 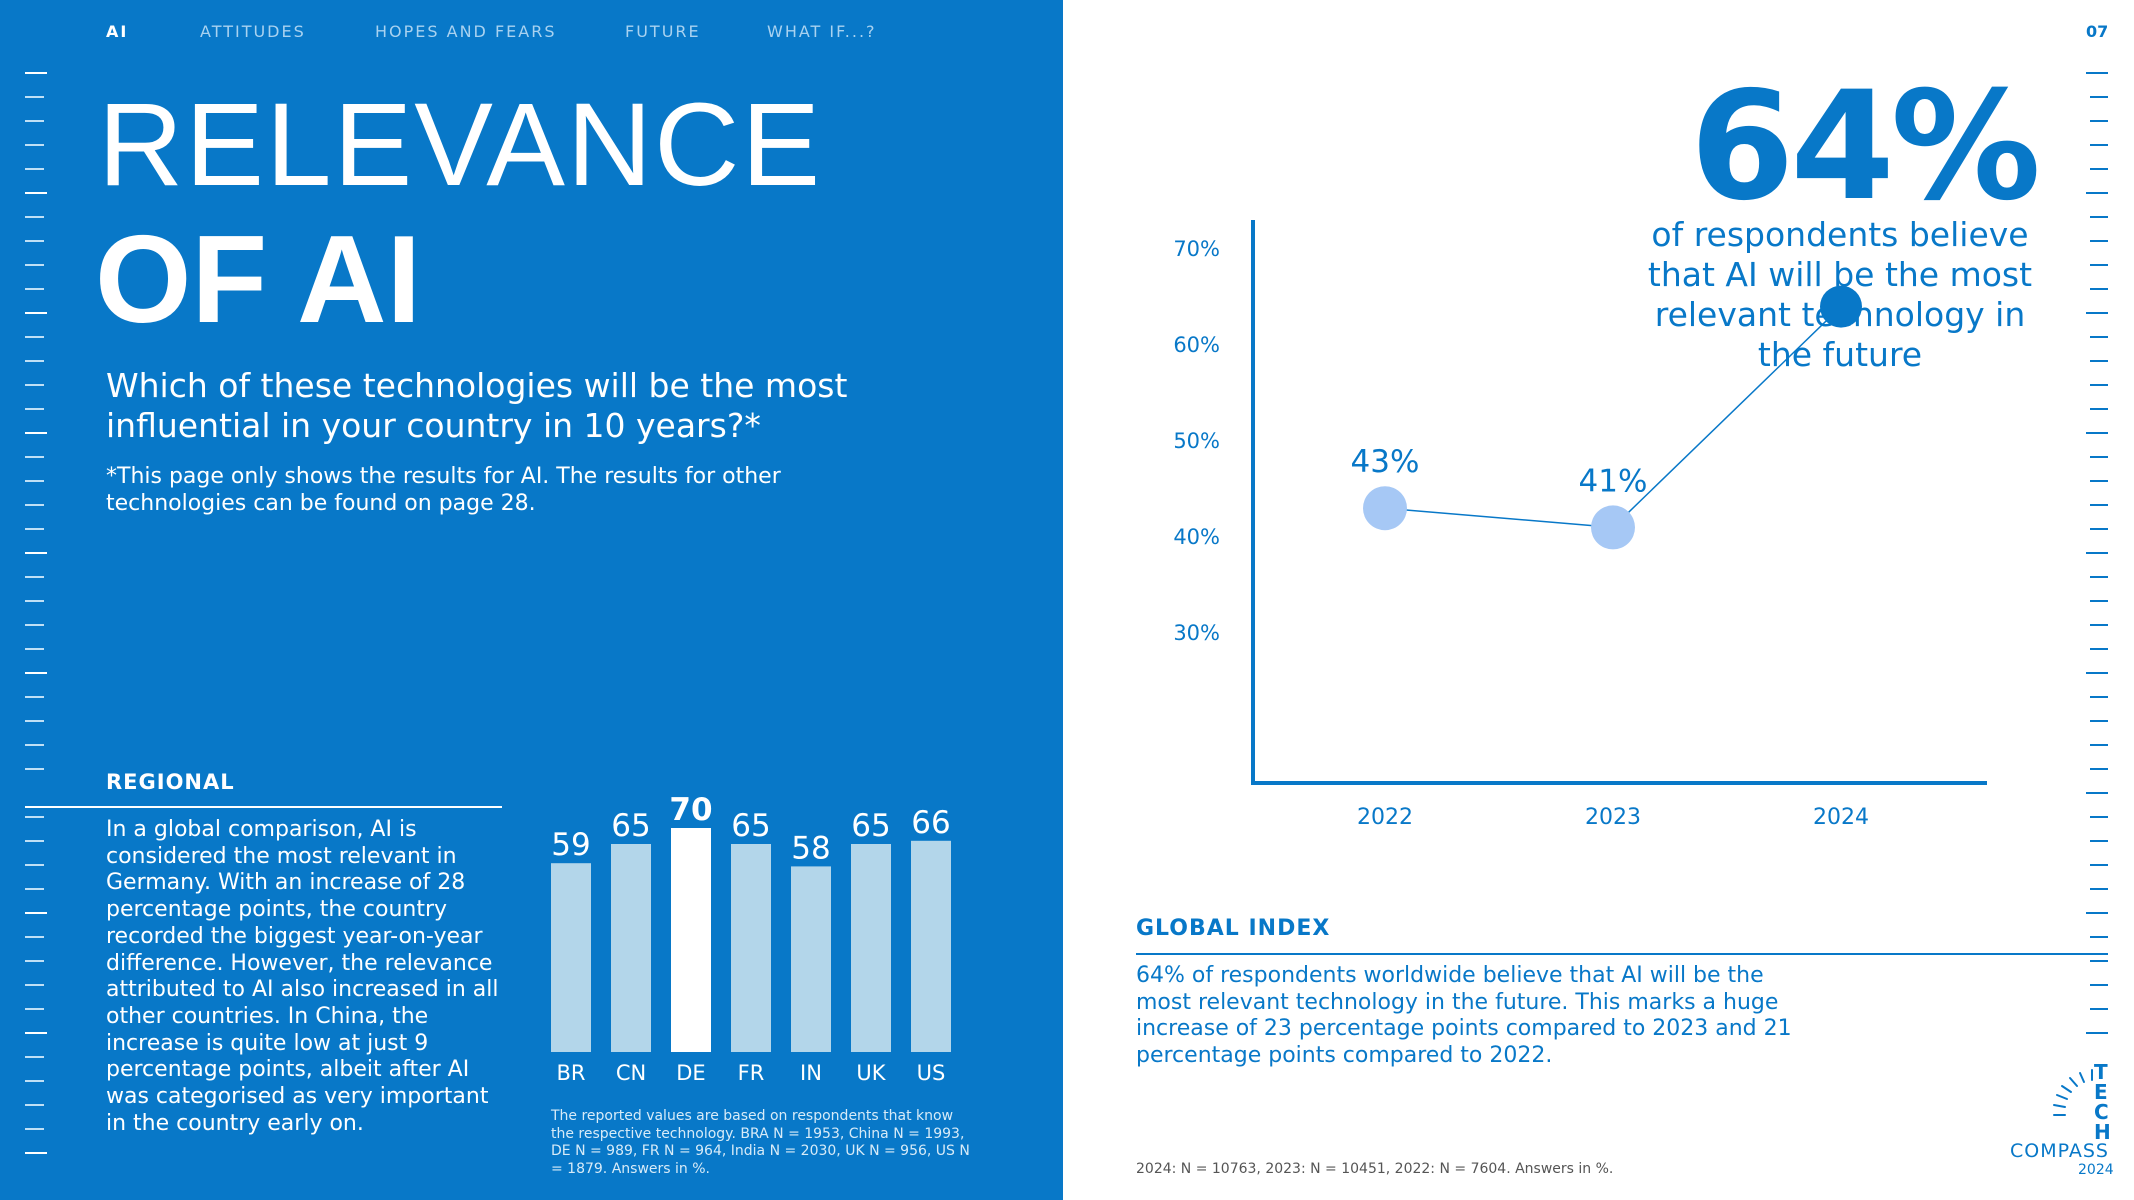 What do you see at coordinates (691, 940) in the screenshot?
I see `bar-de` at bounding box center [691, 940].